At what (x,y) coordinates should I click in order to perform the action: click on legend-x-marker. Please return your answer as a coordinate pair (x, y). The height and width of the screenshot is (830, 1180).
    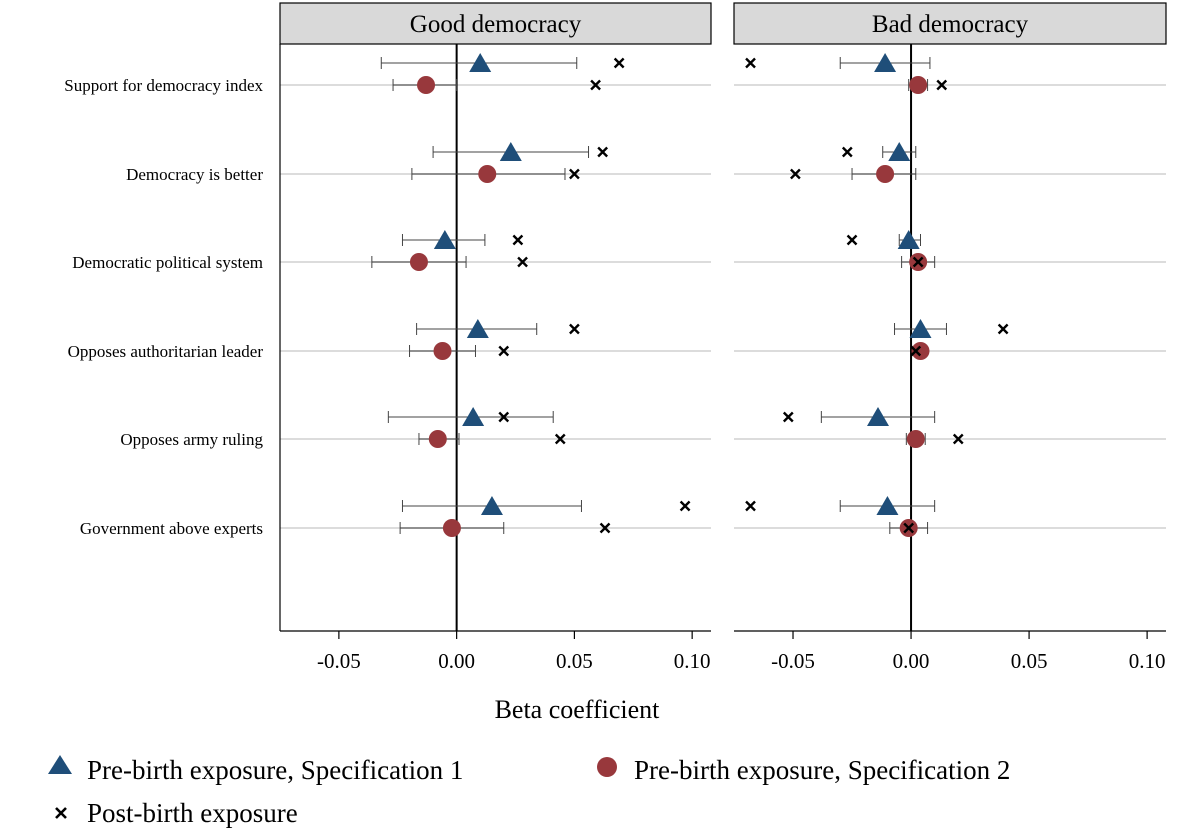
    Looking at the image, I should click on (61, 813).